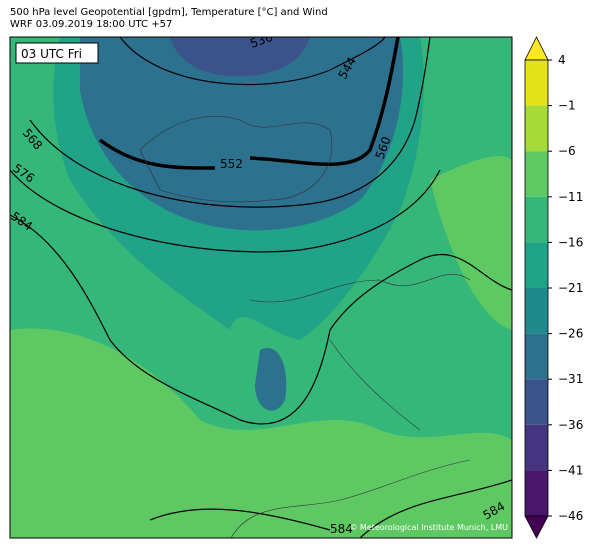 The width and height of the screenshot is (599, 552). What do you see at coordinates (570, 288) in the screenshot?
I see `colorbar-tick-label: −21` at bounding box center [570, 288].